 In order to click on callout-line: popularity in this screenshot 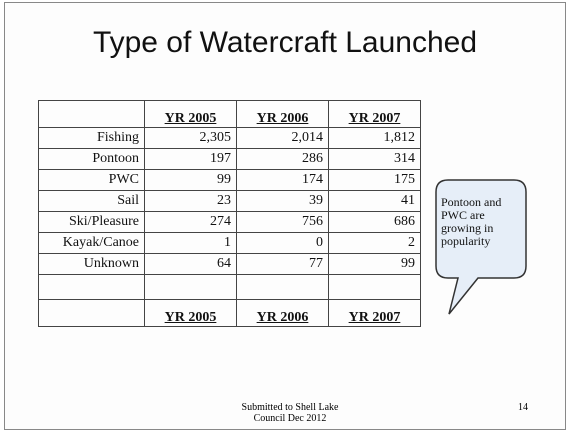, I will do `click(466, 241)`.